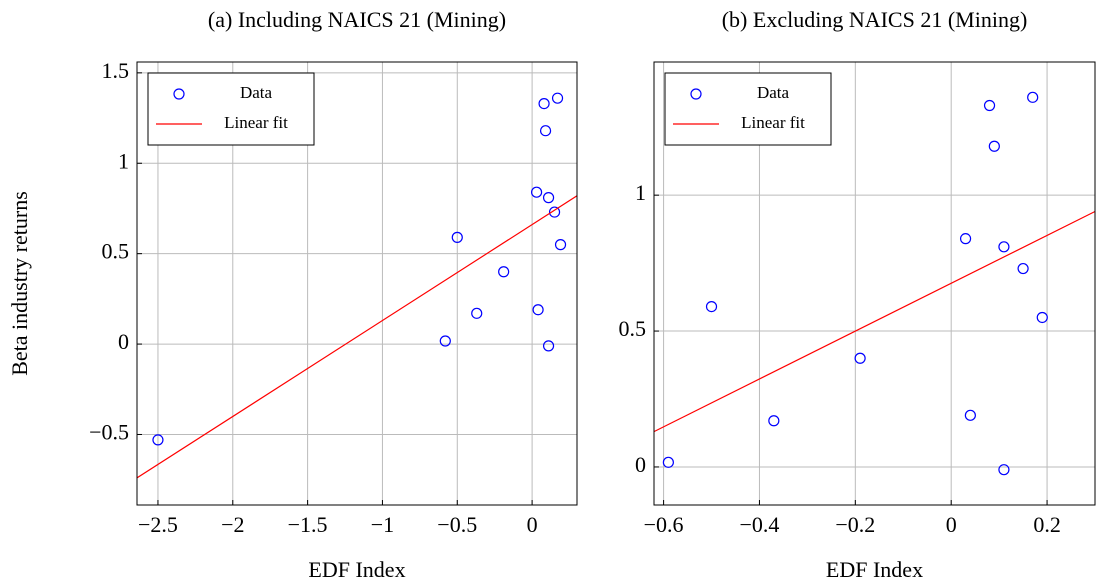 This screenshot has width=1110, height=588. I want to click on x-tick-label: −0.5, so click(457, 524).